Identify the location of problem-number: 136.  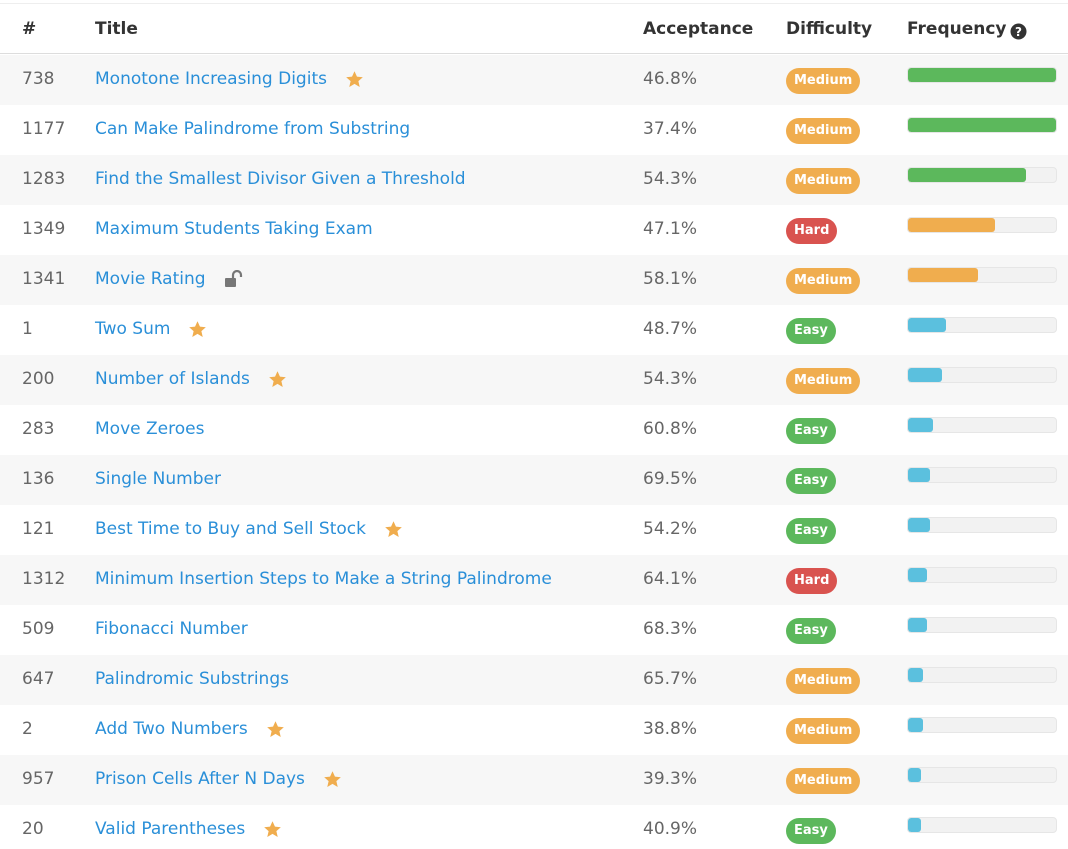
(38, 479).